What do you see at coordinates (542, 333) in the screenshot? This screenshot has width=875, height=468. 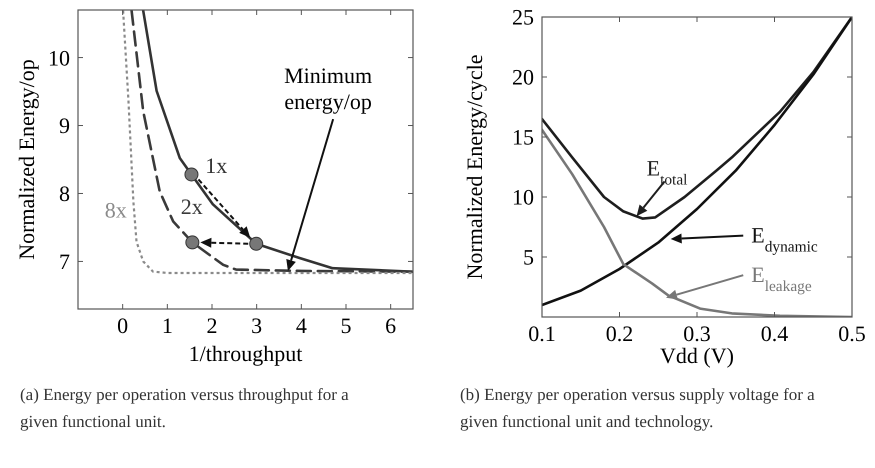 I see `x-tick-label: 0.1` at bounding box center [542, 333].